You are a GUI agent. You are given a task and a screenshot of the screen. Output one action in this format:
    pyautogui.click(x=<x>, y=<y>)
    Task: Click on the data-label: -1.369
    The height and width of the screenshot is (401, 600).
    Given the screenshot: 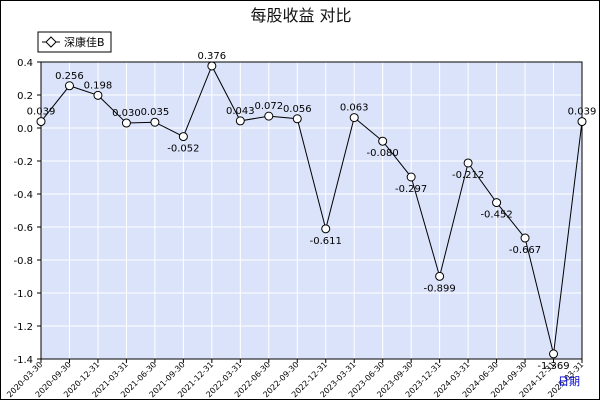 What is the action you would take?
    pyautogui.click(x=553, y=366)
    